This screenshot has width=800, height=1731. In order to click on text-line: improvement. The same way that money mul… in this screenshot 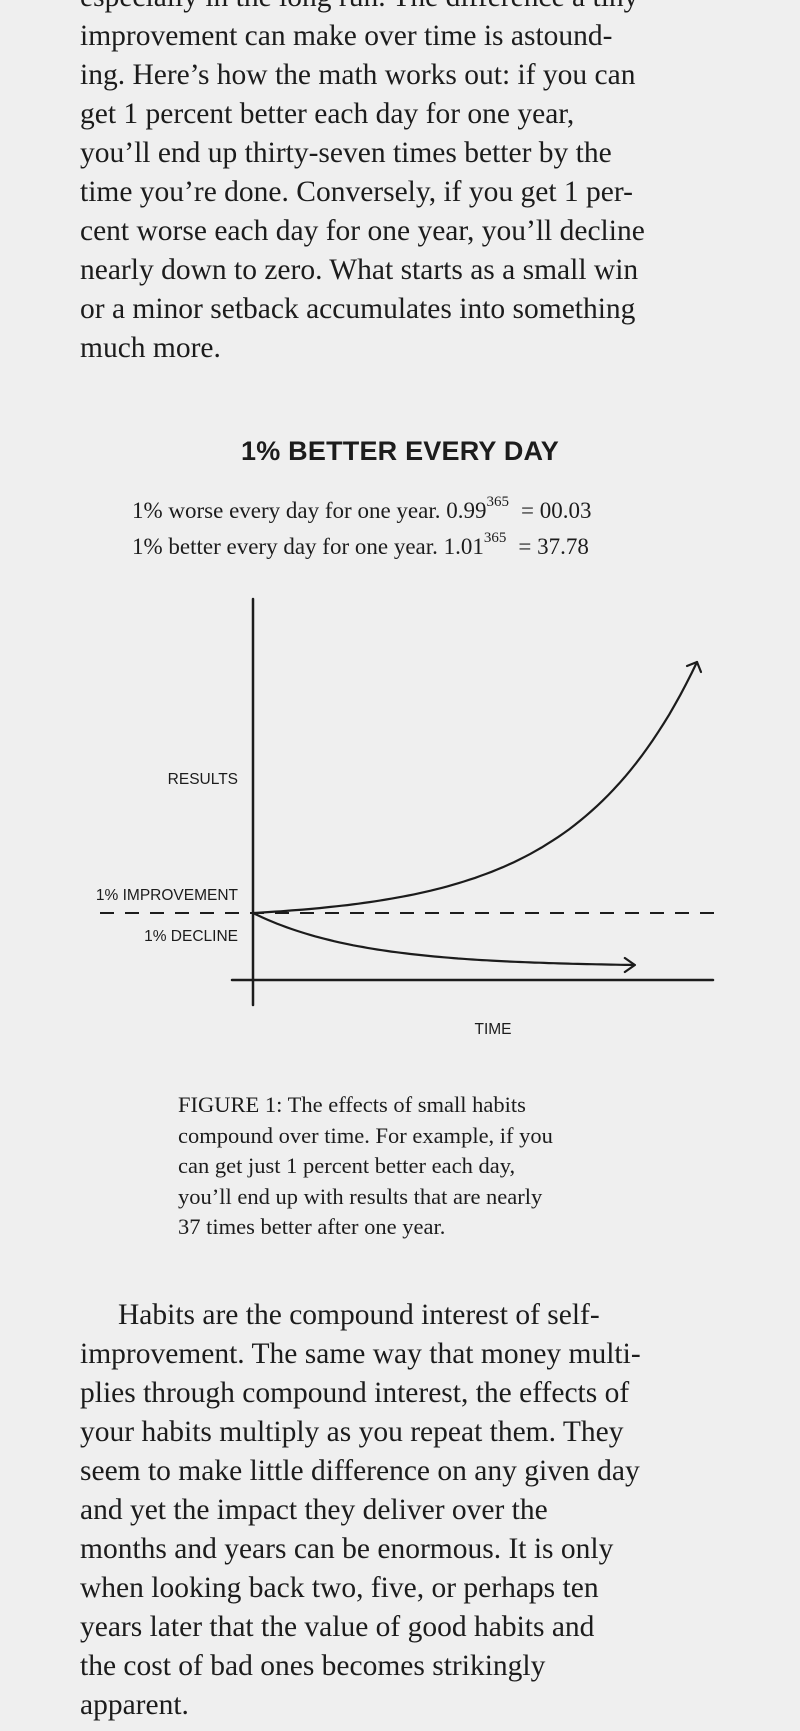, I will do `click(360, 1354)`.